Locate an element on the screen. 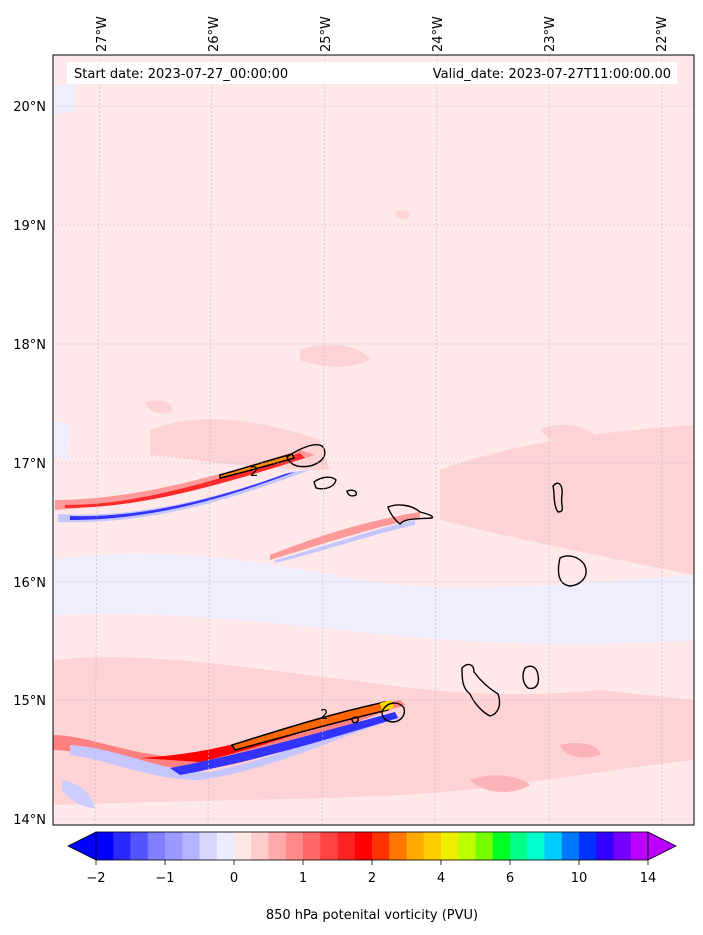  lat-label-18n: 18°N is located at coordinates (29, 345).